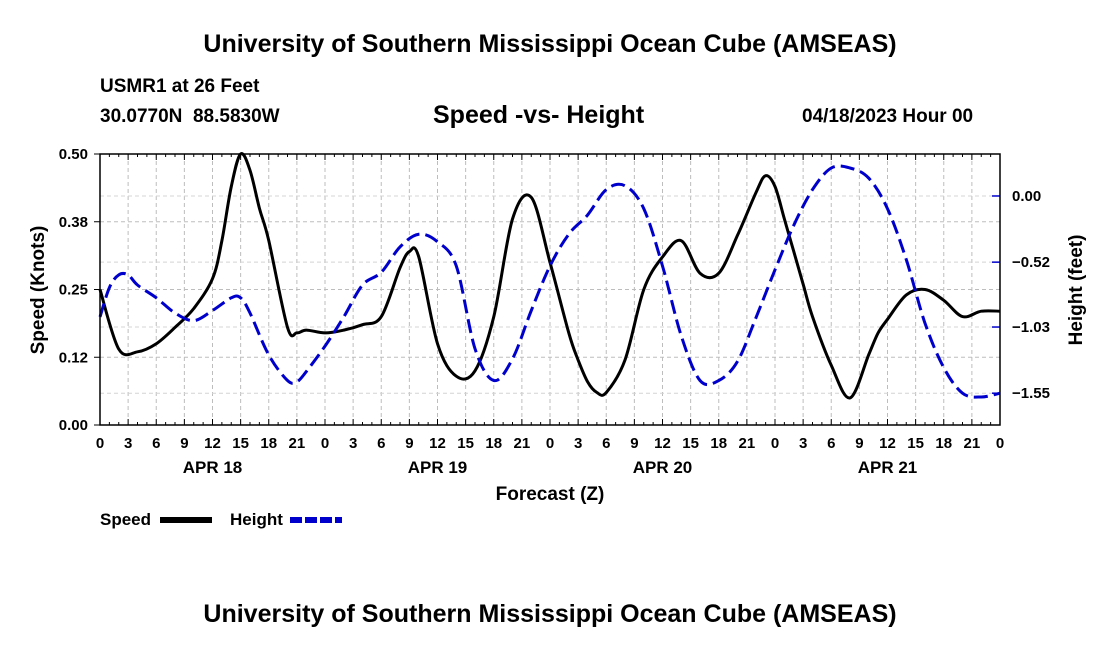  What do you see at coordinates (73, 290) in the screenshot?
I see `y-left-tick-label: 0.25` at bounding box center [73, 290].